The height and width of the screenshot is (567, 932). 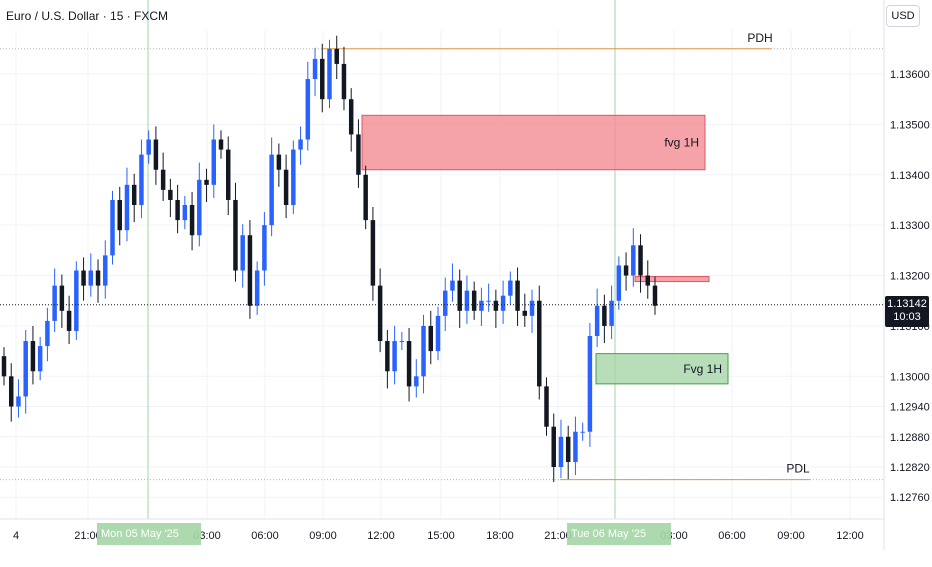 I want to click on currency-button: USD, so click(x=903, y=16).